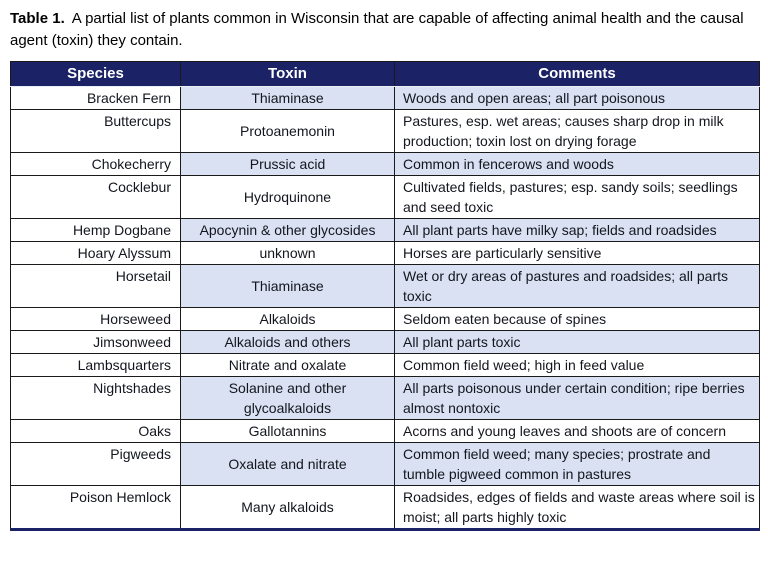 Image resolution: width=768 pixels, height=574 pixels. What do you see at coordinates (287, 365) in the screenshot?
I see `toxin-cell: Nitrate and oxalate` at bounding box center [287, 365].